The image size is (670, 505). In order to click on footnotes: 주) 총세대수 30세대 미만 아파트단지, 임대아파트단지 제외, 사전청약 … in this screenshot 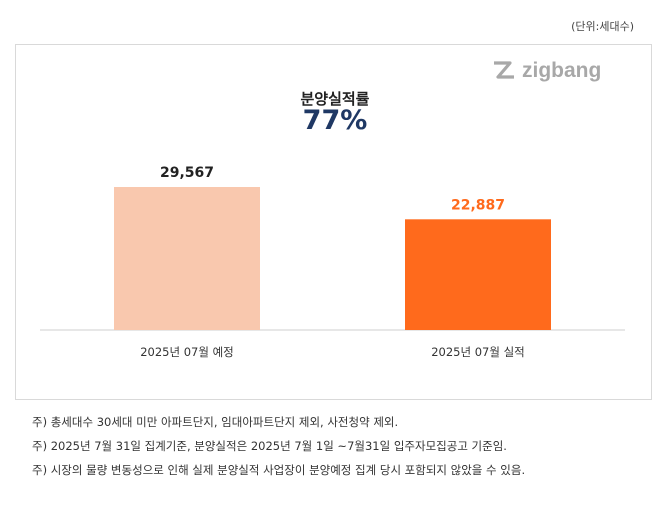, I will do `click(278, 446)`.